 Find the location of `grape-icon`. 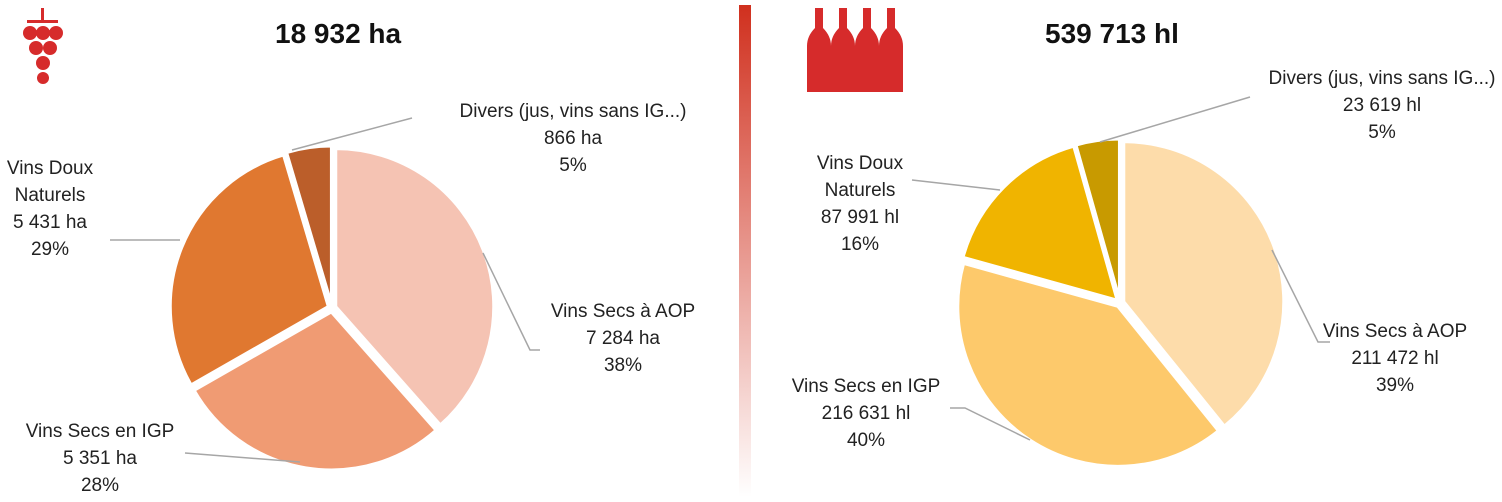

grape-icon is located at coordinates (43, 46).